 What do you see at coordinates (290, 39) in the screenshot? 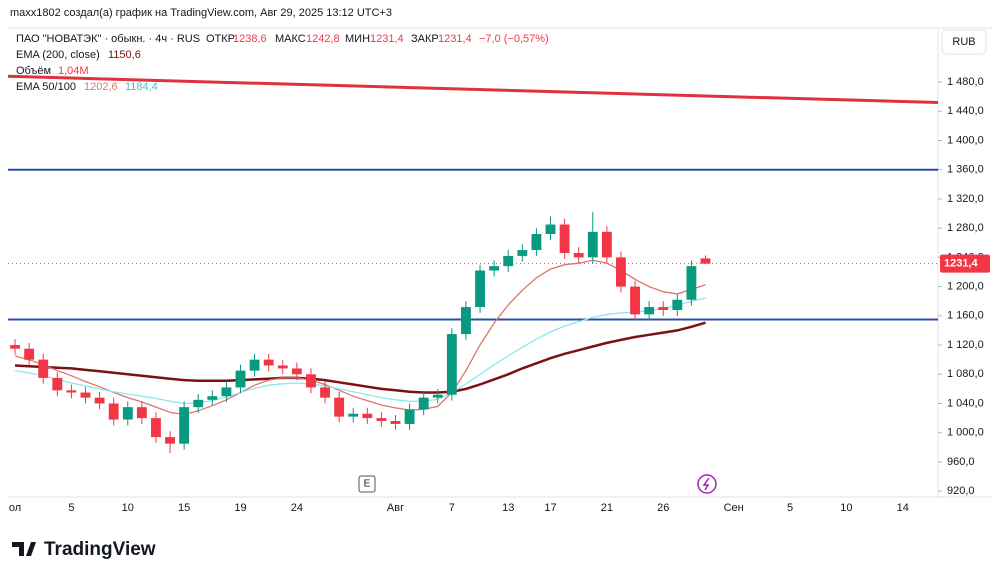
I see `legend-high-label: МАКС` at bounding box center [290, 39].